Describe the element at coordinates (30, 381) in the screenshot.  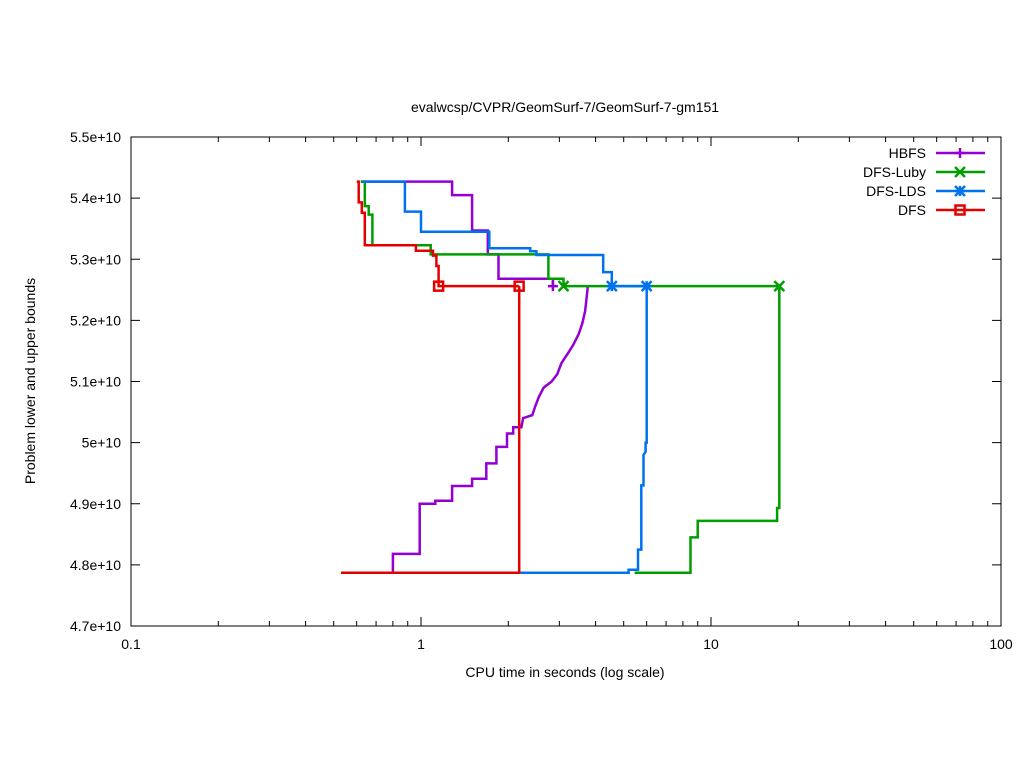
I see `y-axis-label: Problem lower and upper bounds` at that location.